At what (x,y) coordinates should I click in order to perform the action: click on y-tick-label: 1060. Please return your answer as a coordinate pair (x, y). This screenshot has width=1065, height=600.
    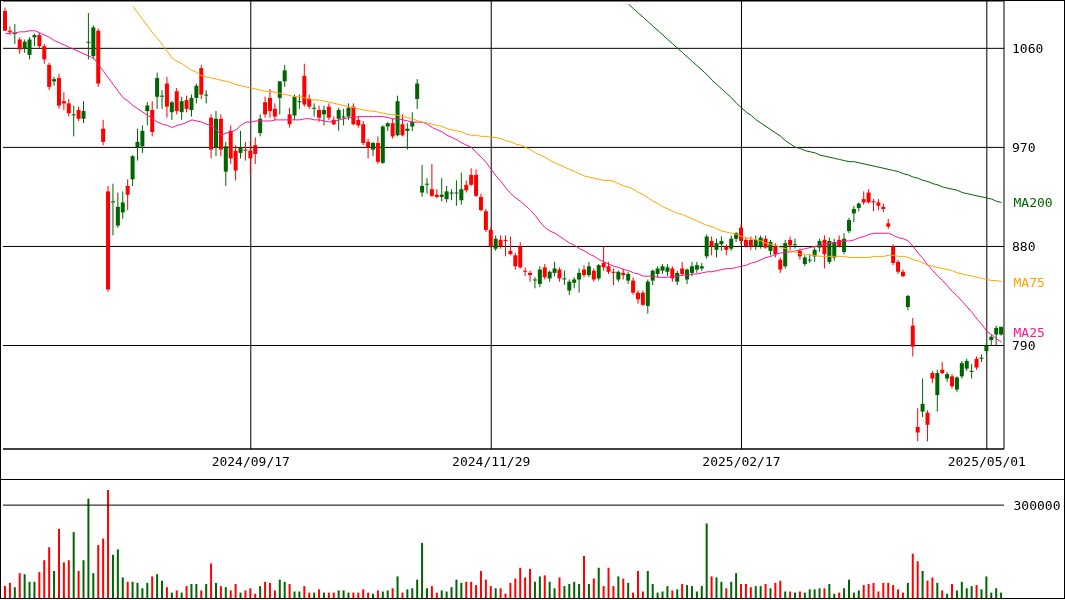
    Looking at the image, I should click on (1028, 48).